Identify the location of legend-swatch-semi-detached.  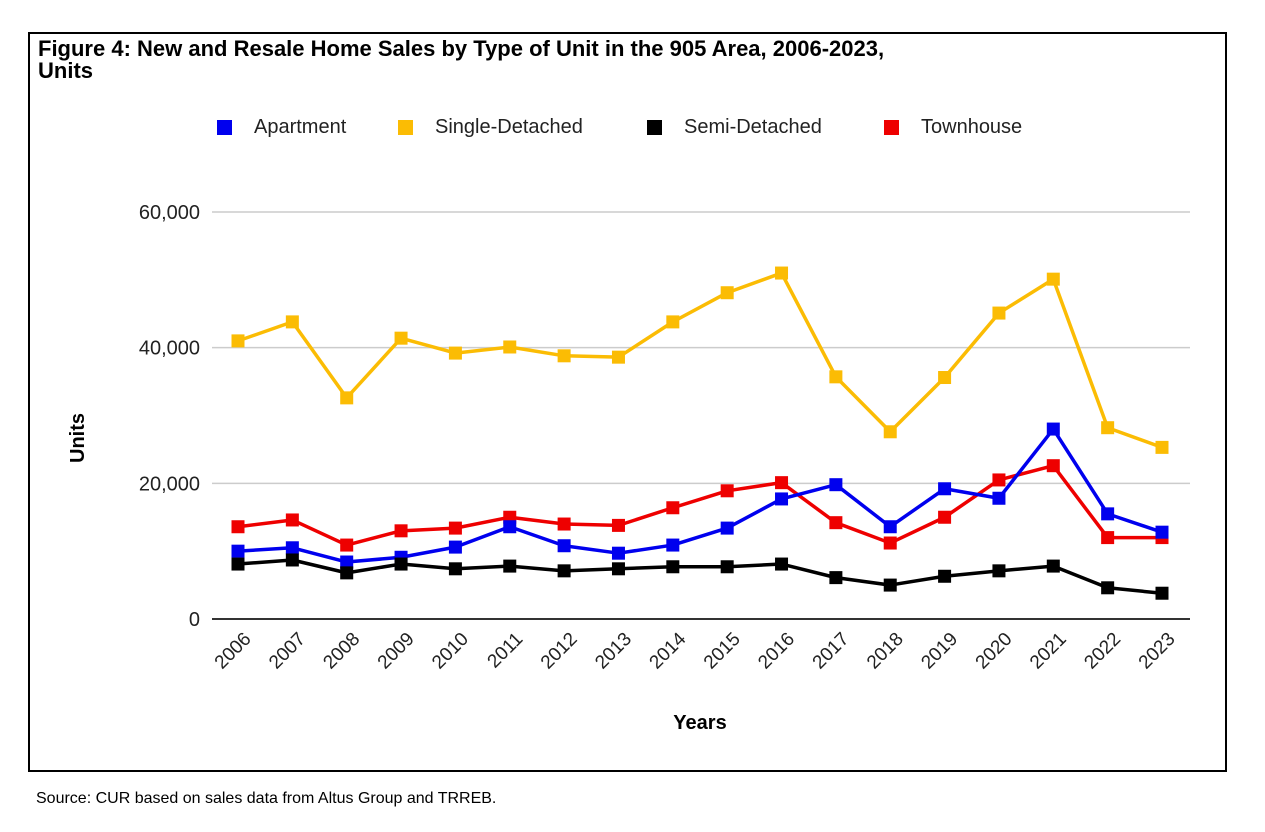
(654, 127).